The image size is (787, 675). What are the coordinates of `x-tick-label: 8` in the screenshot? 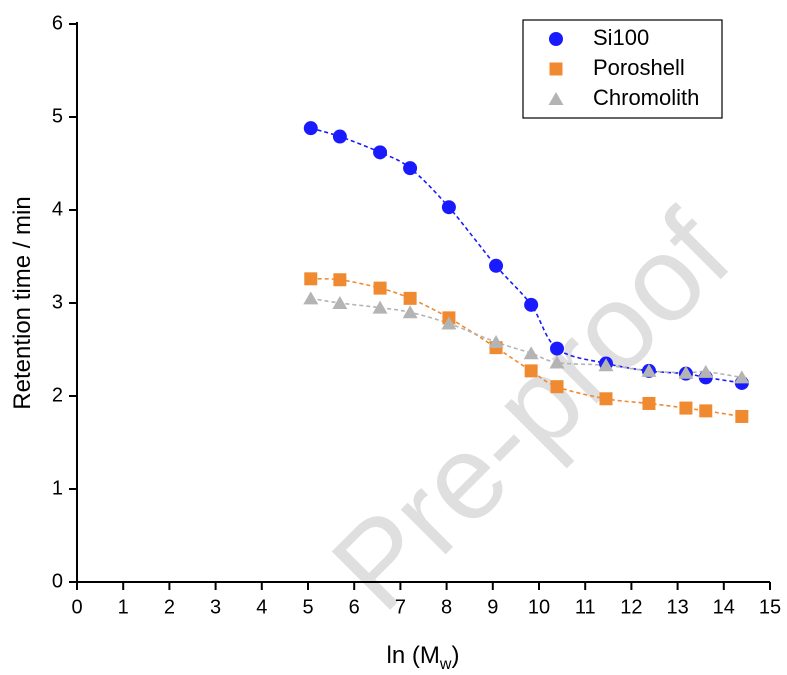 It's located at (446, 607).